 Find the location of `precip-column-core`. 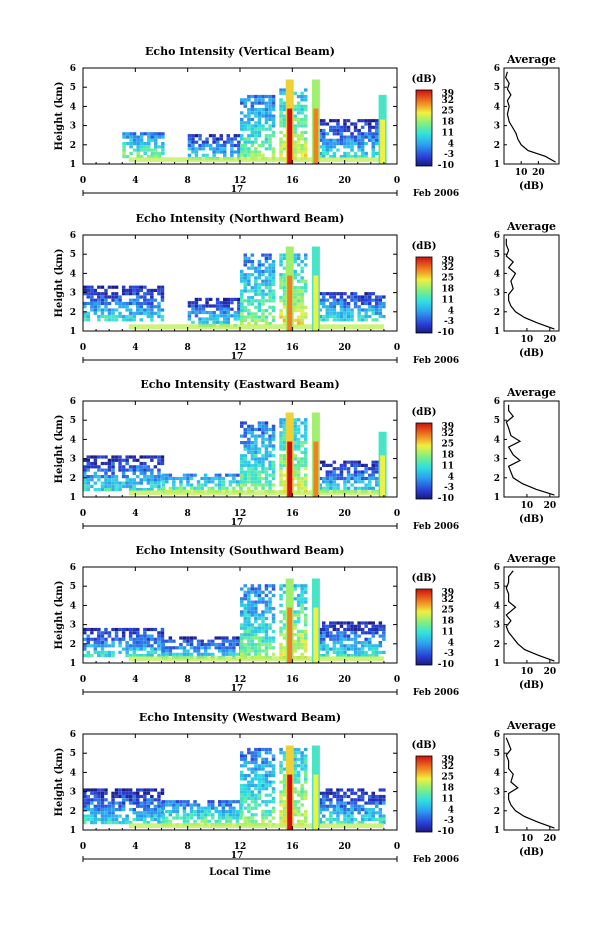

precip-column-core is located at coordinates (383, 476).